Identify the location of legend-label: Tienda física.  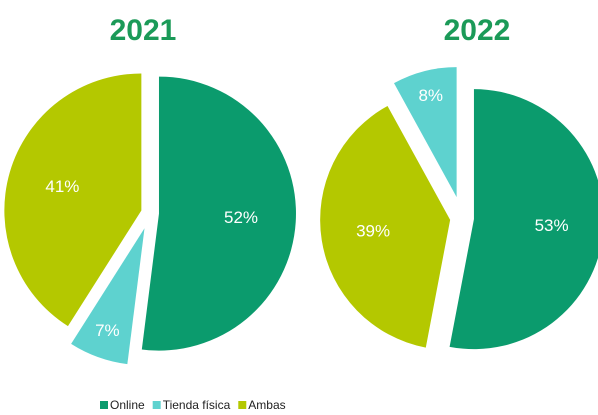
(197, 405).